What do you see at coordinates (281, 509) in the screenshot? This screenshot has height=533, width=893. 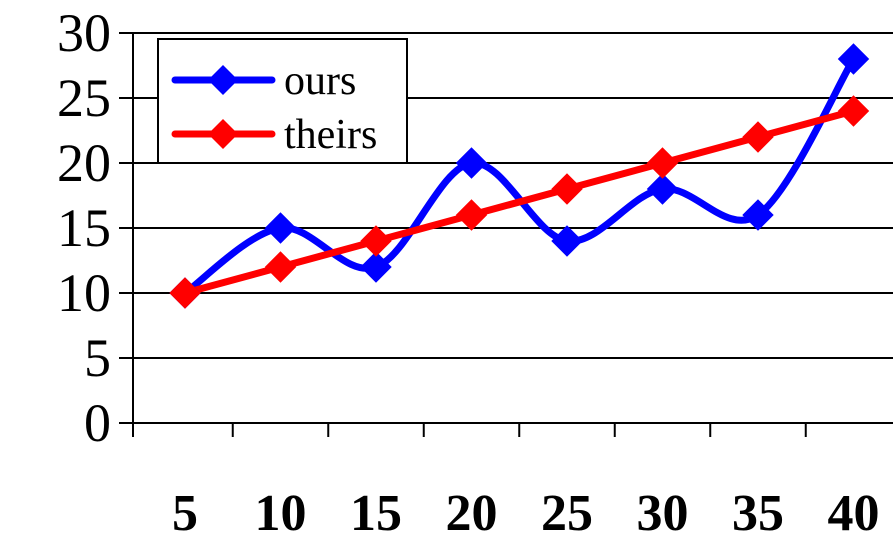 I see `x-tick-label: 10` at bounding box center [281, 509].